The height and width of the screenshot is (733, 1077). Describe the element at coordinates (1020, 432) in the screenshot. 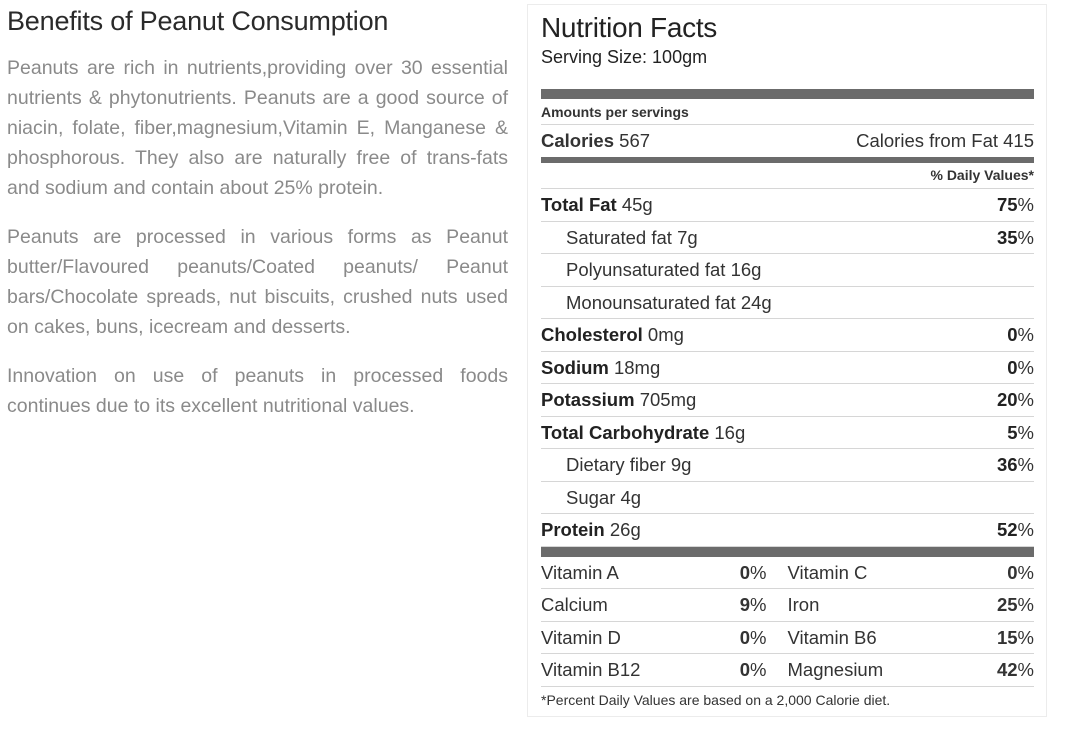

I see `nutrient-daily-value: 5%` at that location.